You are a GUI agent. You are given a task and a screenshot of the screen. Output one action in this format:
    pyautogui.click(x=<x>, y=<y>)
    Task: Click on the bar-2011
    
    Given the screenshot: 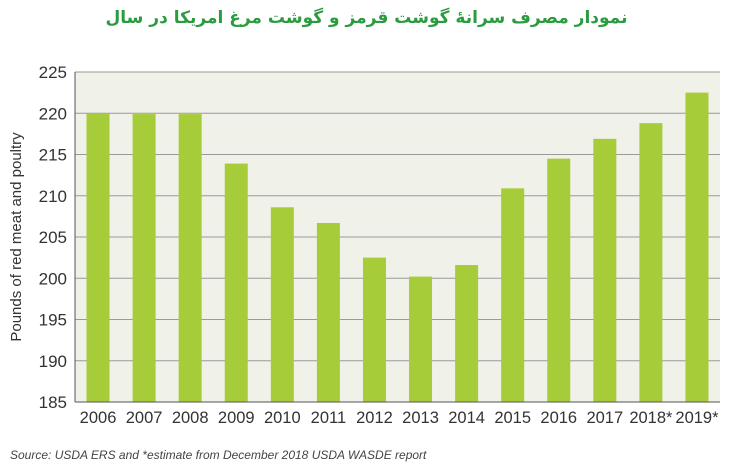 What is the action you would take?
    pyautogui.click(x=328, y=312)
    